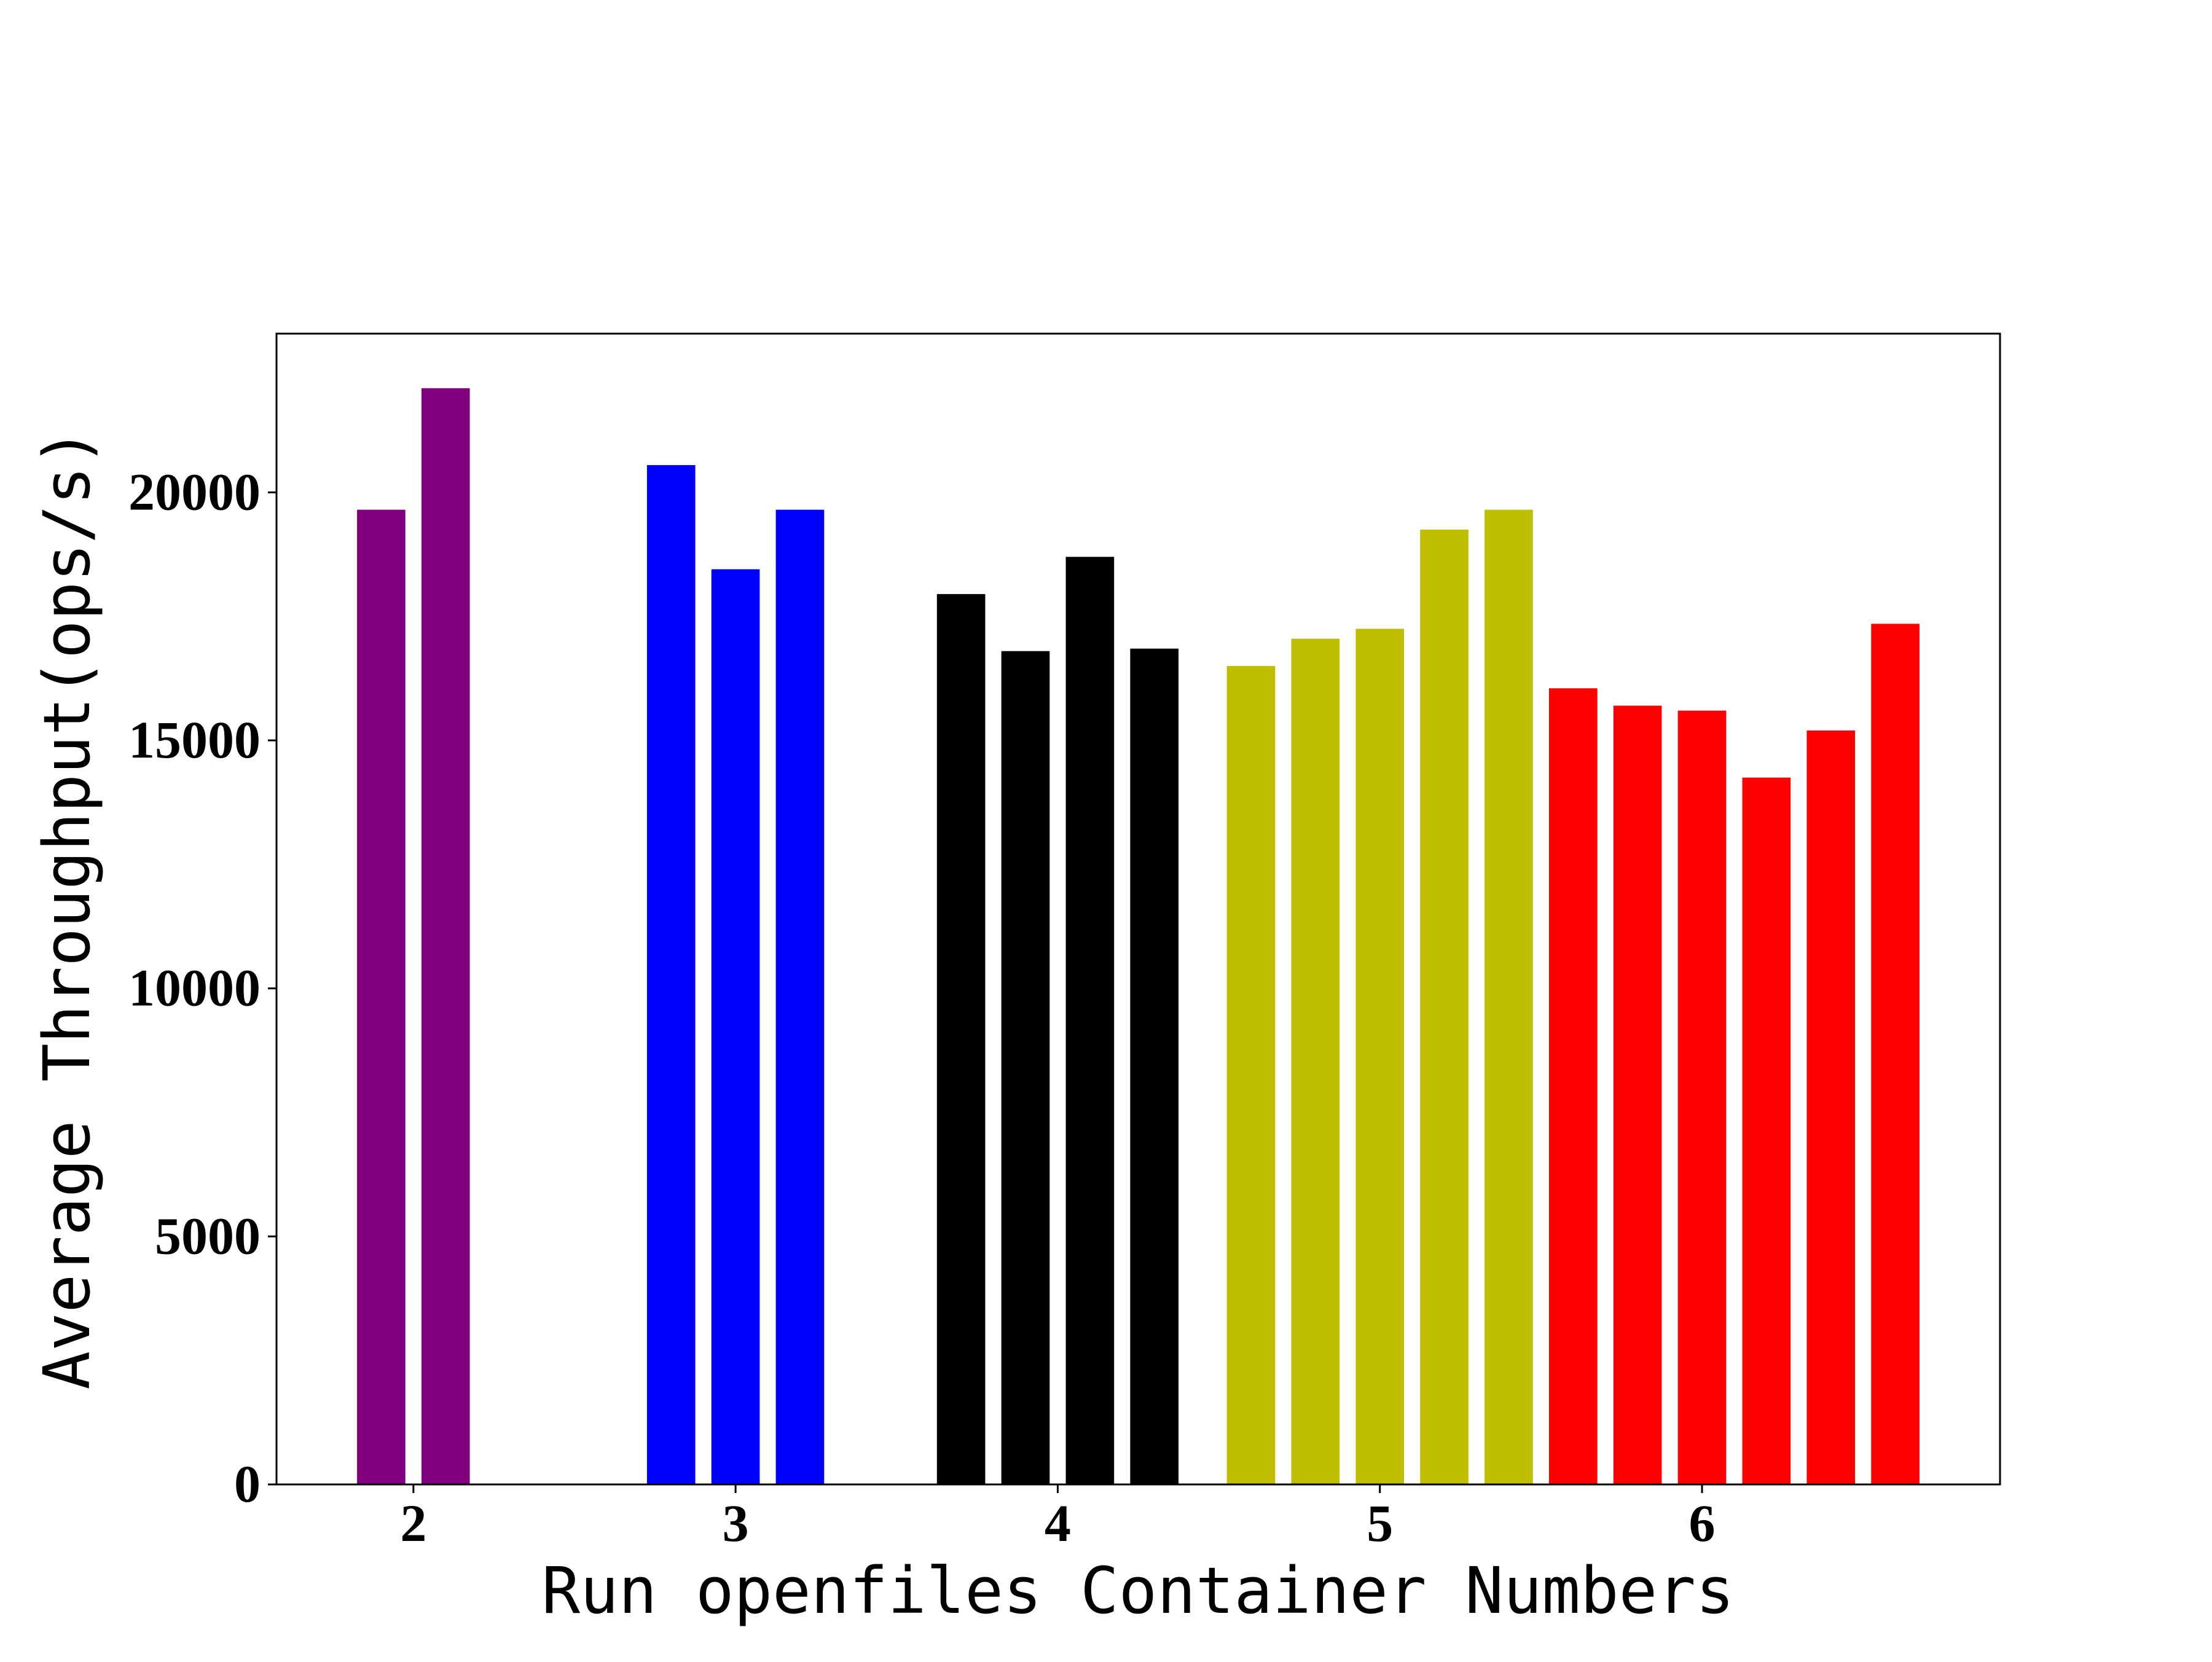 The height and width of the screenshot is (1662, 2212). Describe the element at coordinates (194, 492) in the screenshot. I see `y-tick-label: 20000` at that location.